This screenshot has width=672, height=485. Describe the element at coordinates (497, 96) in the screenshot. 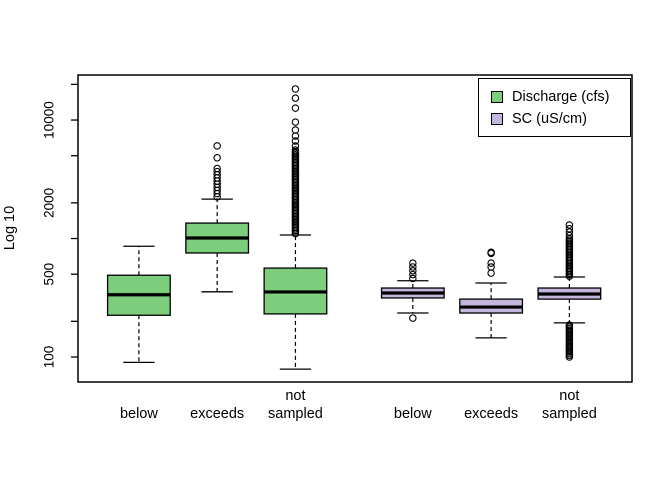

I see `discharge-swatch-icon` at that location.